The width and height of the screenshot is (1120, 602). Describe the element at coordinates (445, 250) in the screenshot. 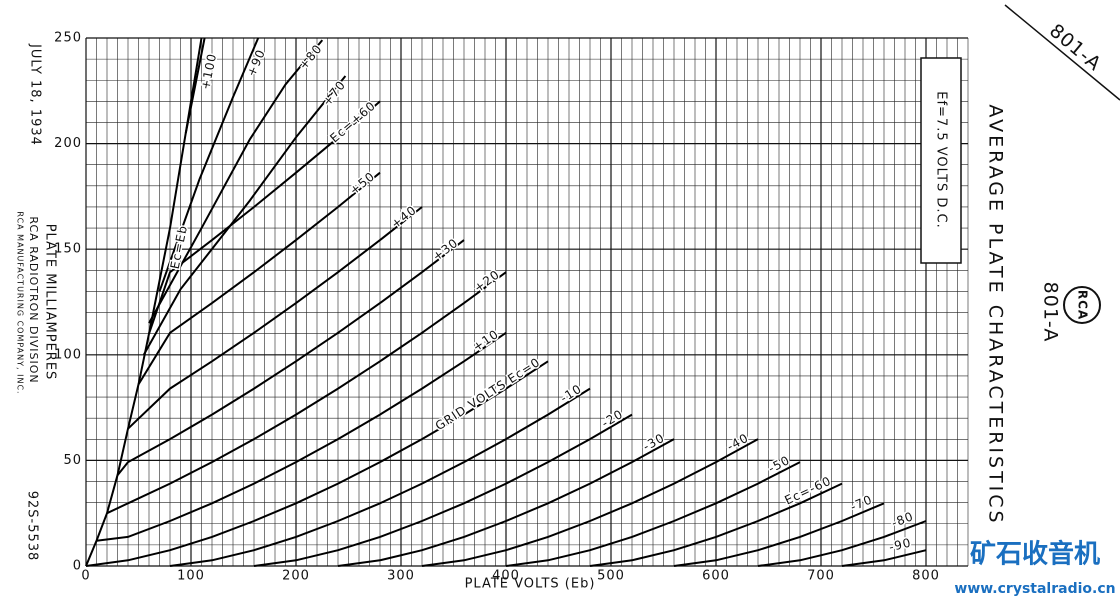

I see `series-label: +30` at that location.